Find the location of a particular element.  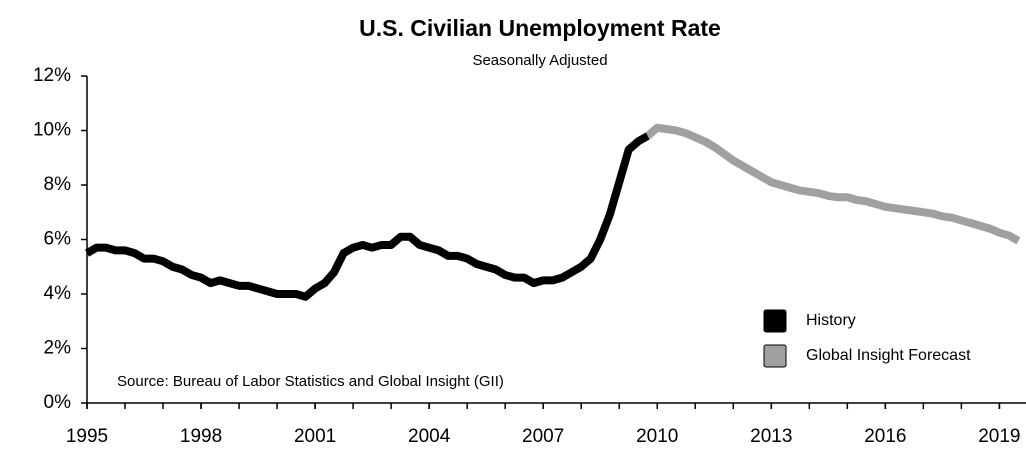

x-tick-label: 2010 is located at coordinates (657, 436).